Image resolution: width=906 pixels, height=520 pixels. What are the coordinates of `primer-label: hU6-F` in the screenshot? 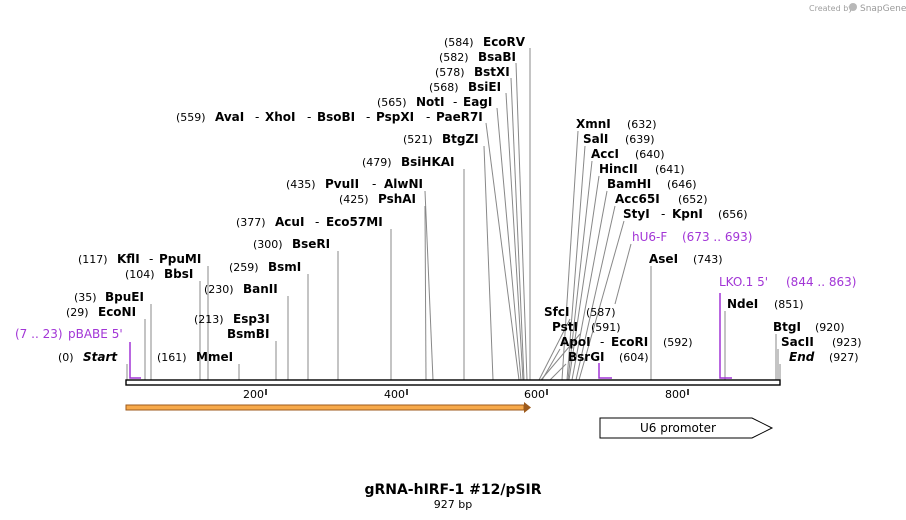 It's located at (649, 237).